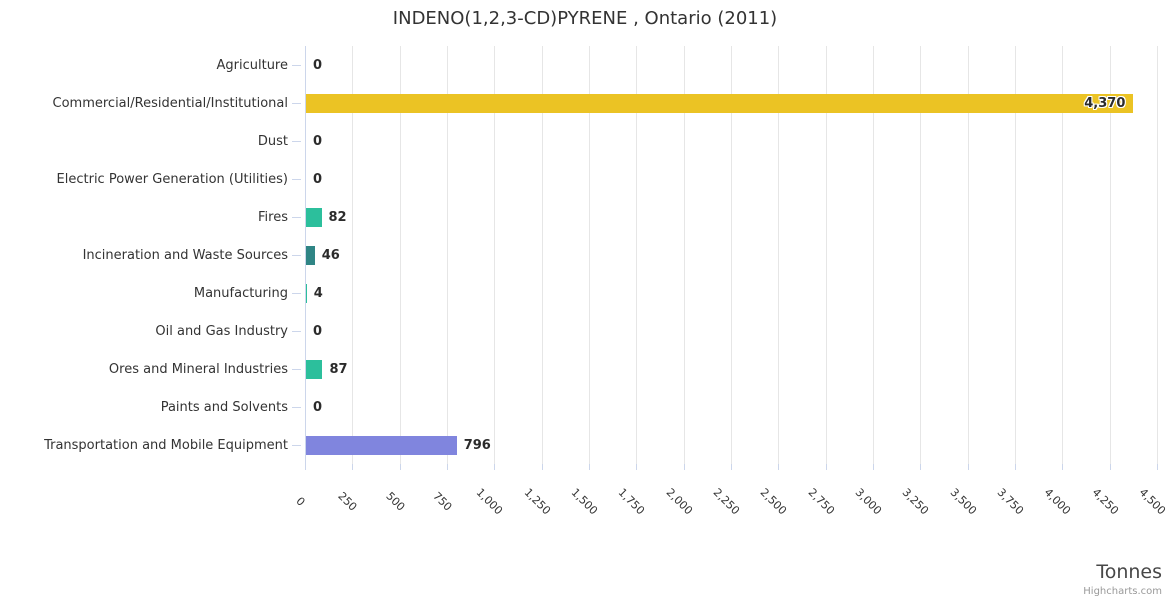 The image size is (1170, 600). I want to click on category-label: Agriculture, so click(252, 65).